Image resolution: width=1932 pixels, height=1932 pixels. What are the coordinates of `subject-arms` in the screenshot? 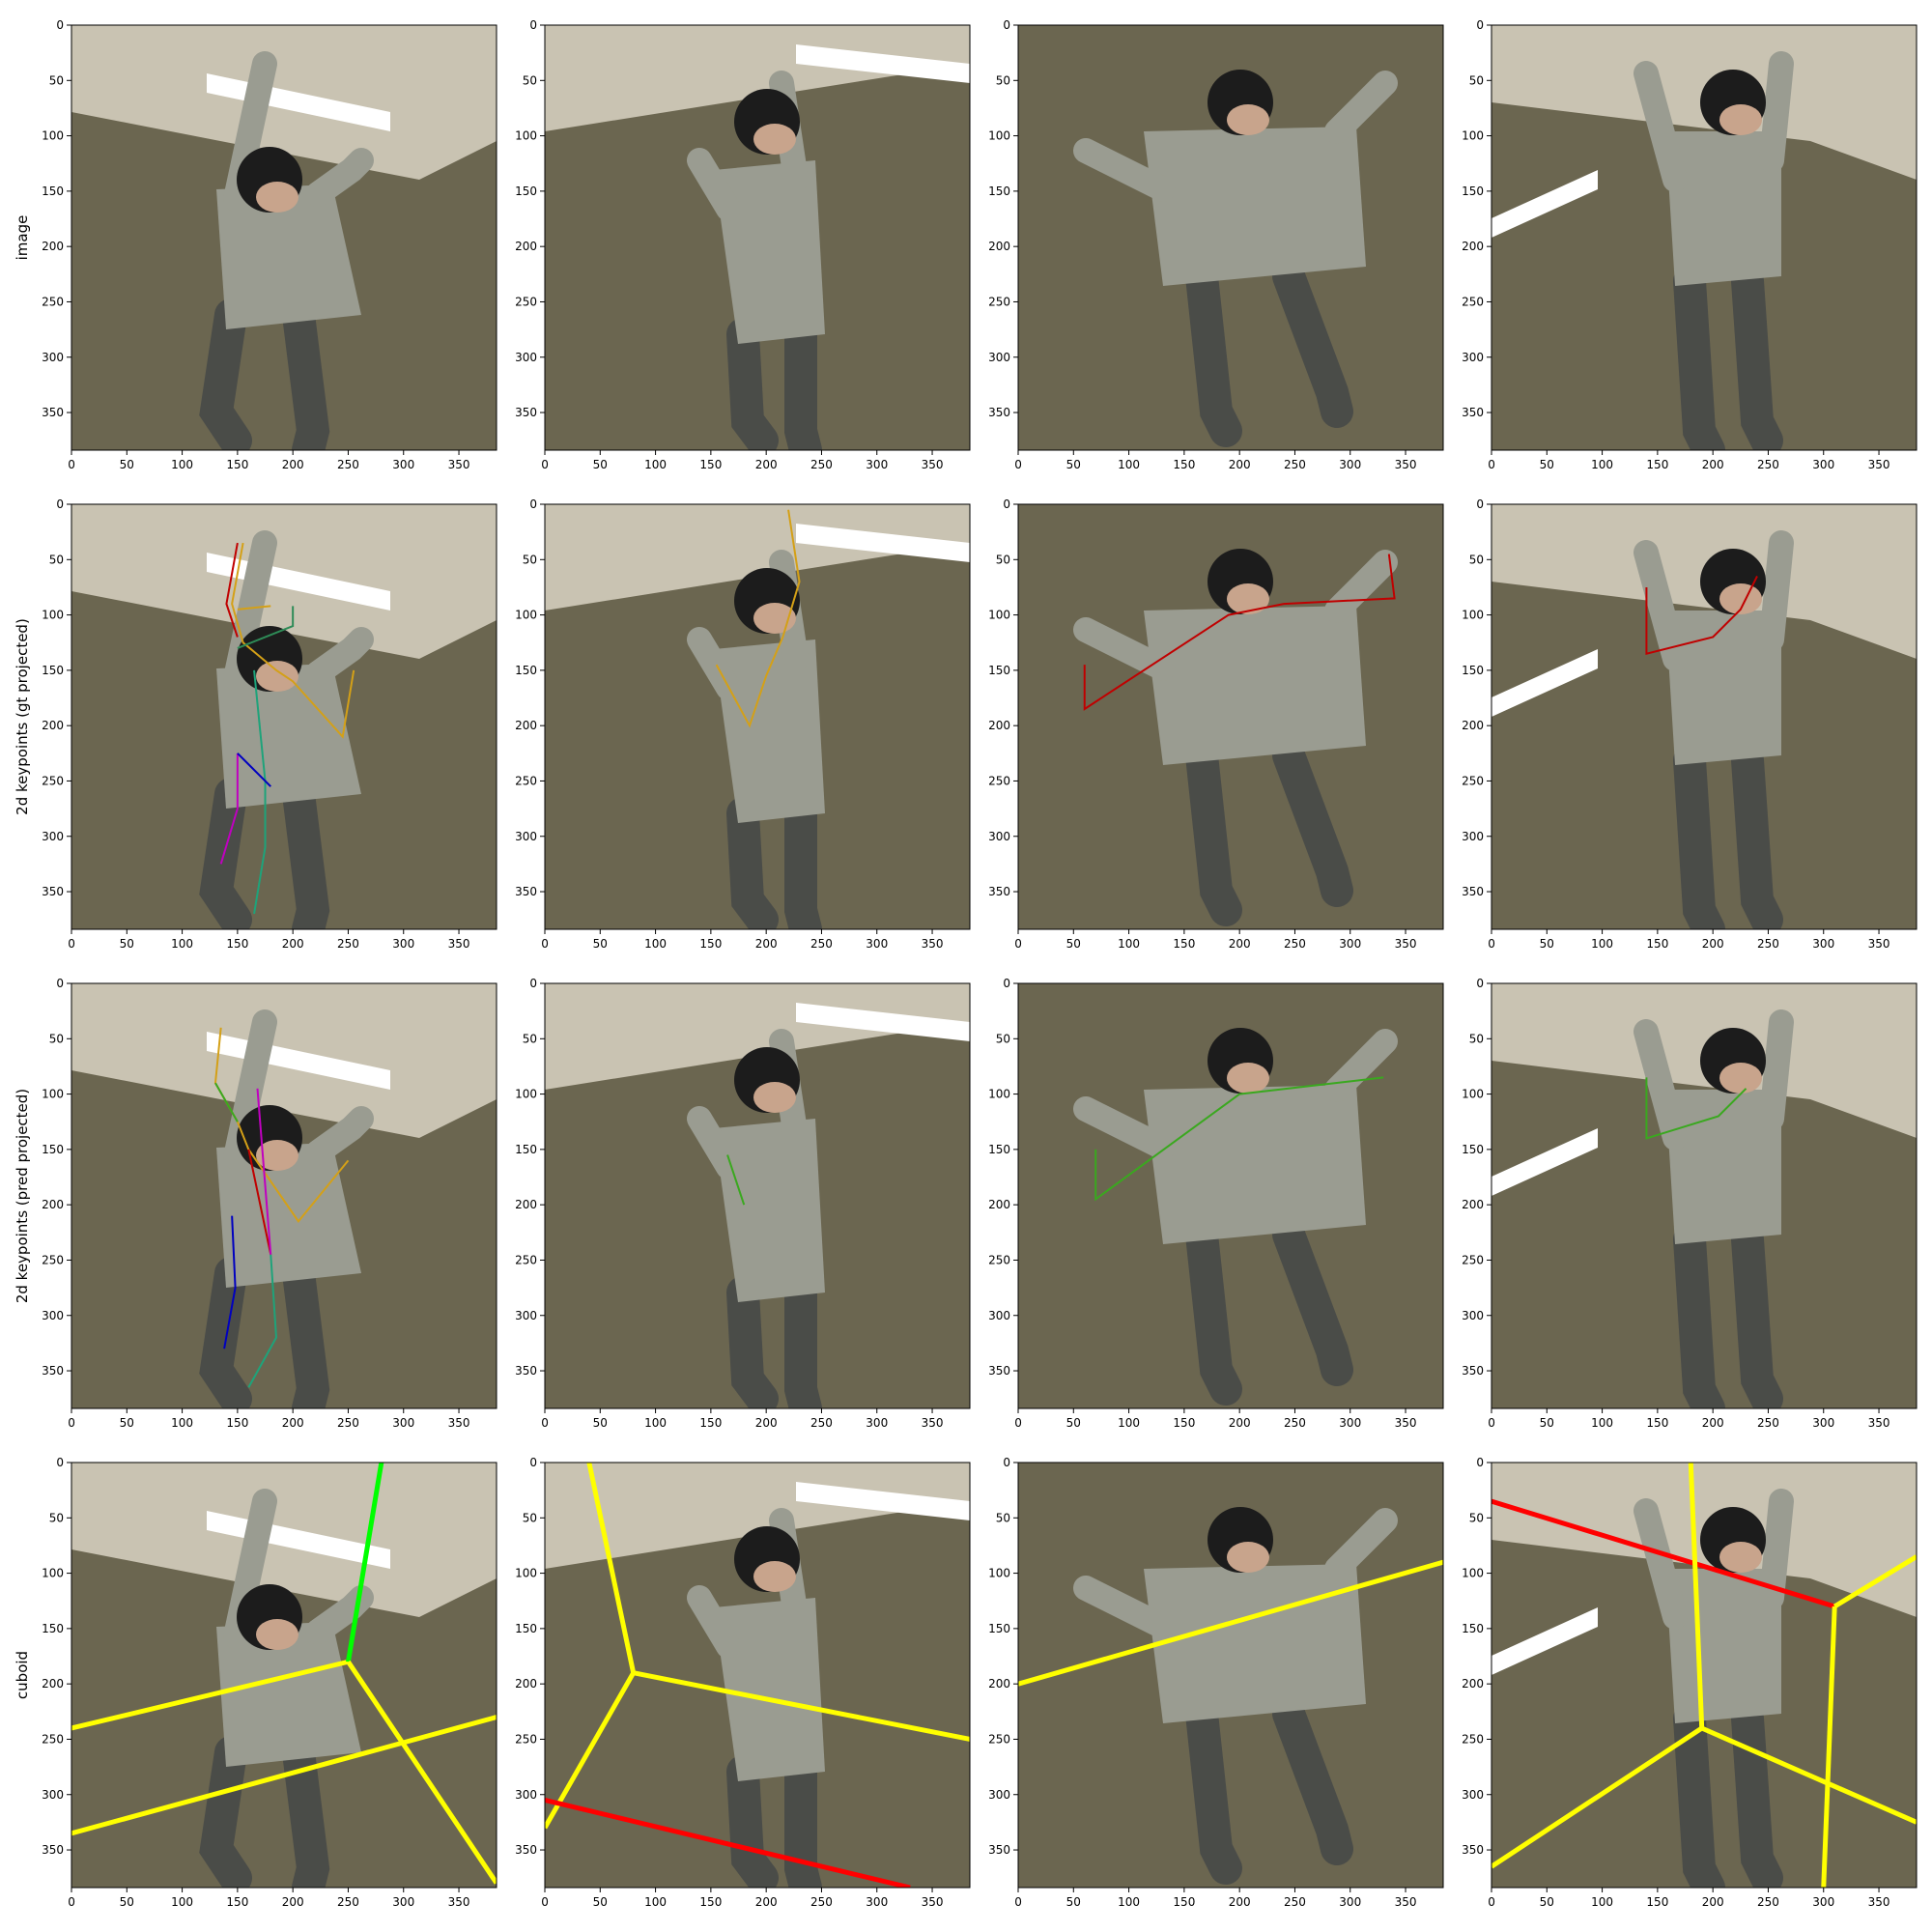 It's located at (1714, 600).